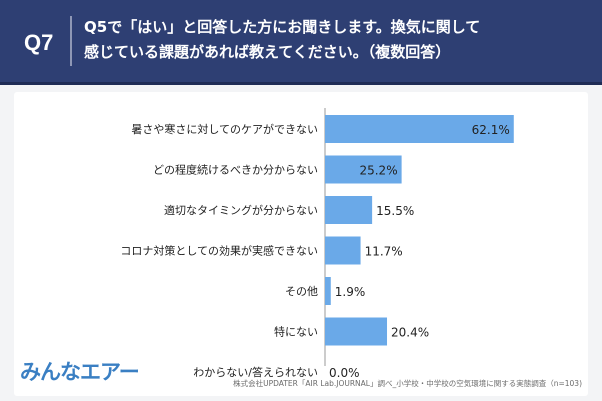  I want to click on question-line-1: Q5で「はい」と回答した方にお聞きします。換気に関して, so click(282, 27).